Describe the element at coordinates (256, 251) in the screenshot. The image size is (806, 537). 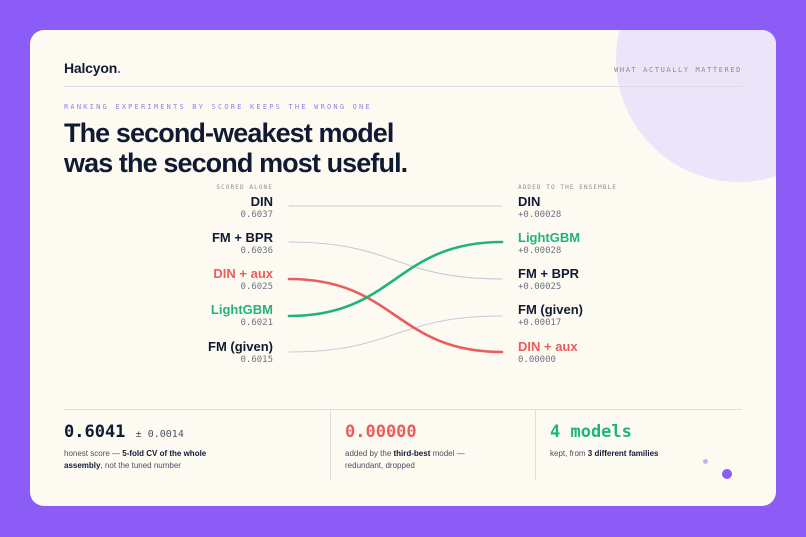
I see `left-model-score: 0.6036` at that location.